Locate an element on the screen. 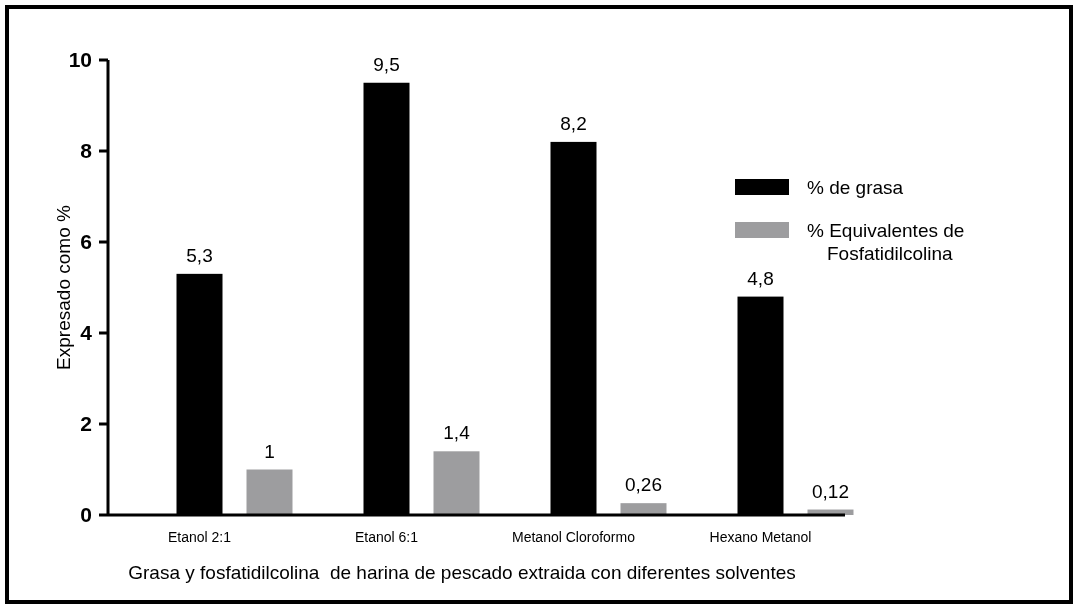  data-label: 4,8 is located at coordinates (760, 278).